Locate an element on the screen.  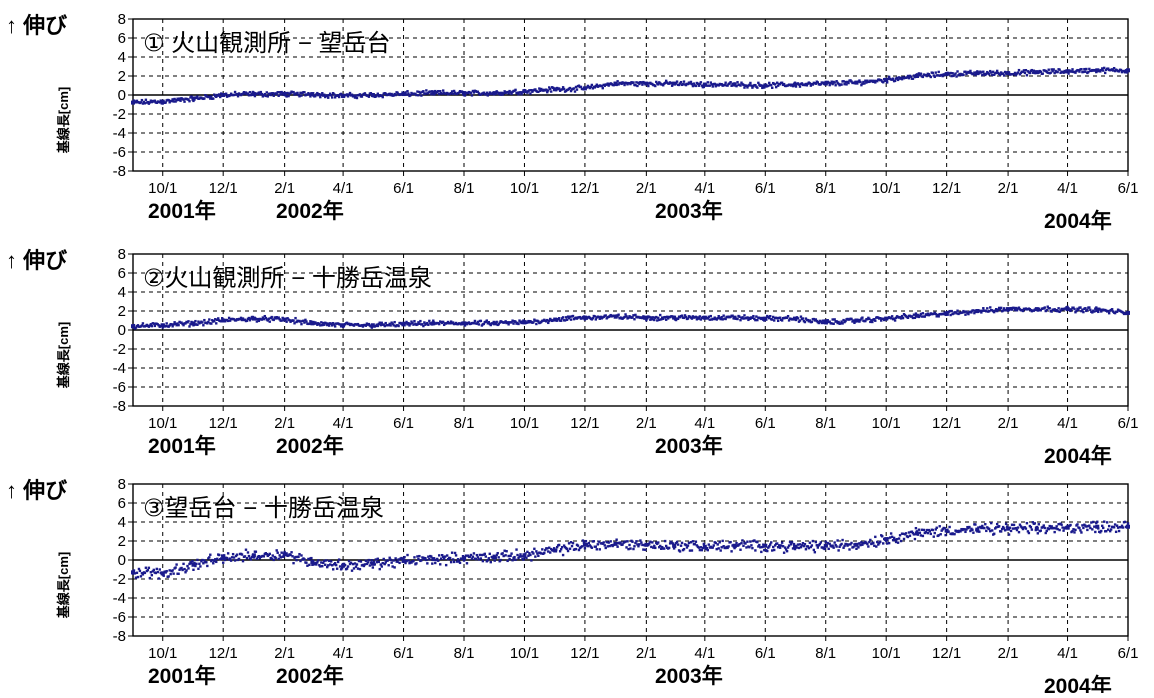
y-tick-label: -4 is located at coordinates (119, 598).